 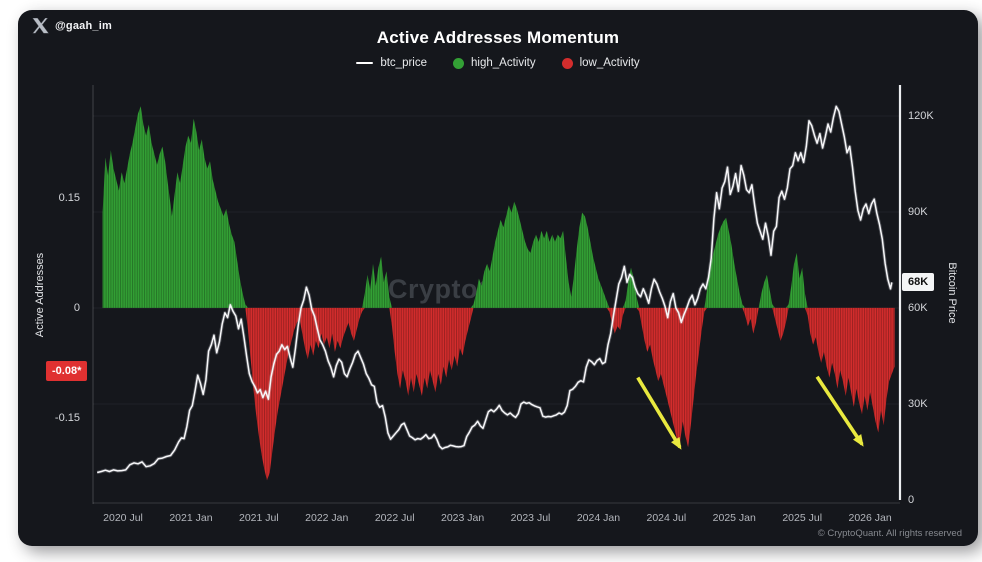 I want to click on chart-legend: btc_price high_Activity low_Activity, so click(x=498, y=63).